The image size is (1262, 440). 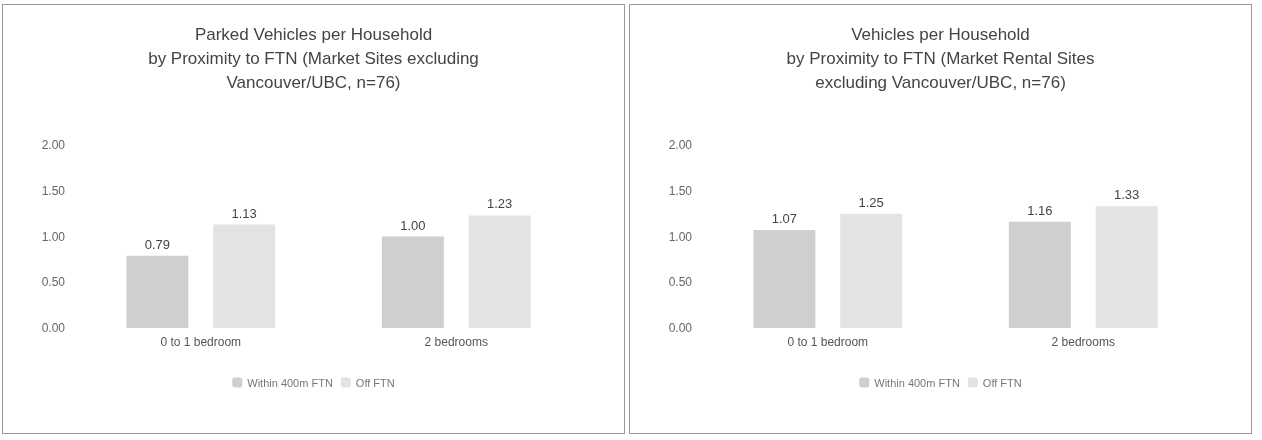 What do you see at coordinates (1040, 210) in the screenshot?
I see `data-label: 1.16` at bounding box center [1040, 210].